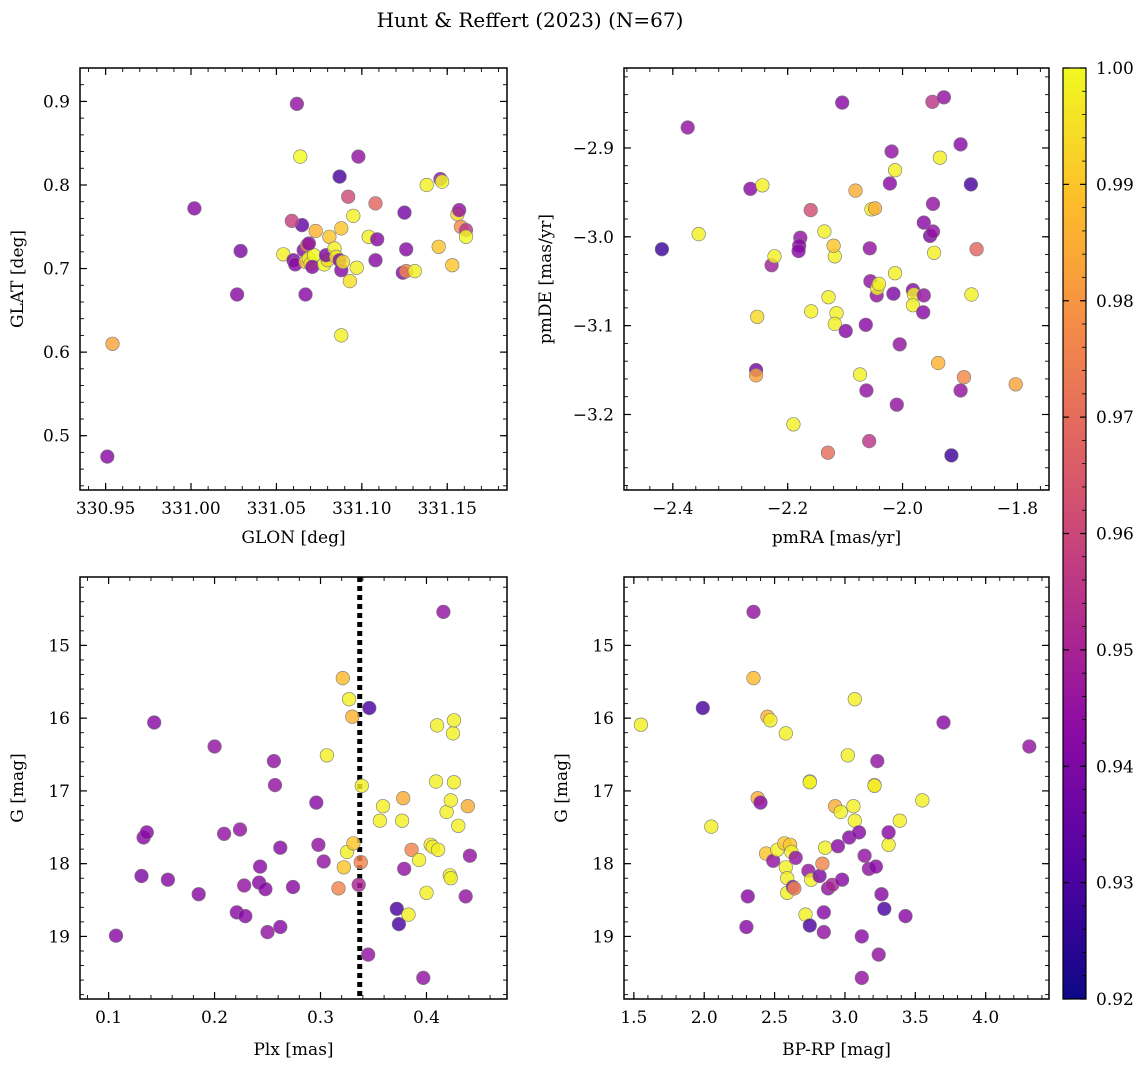 The width and height of the screenshot is (1148, 1067). What do you see at coordinates (56, 270) in the screenshot?
I see `y-tick-label: 0.7` at bounding box center [56, 270].